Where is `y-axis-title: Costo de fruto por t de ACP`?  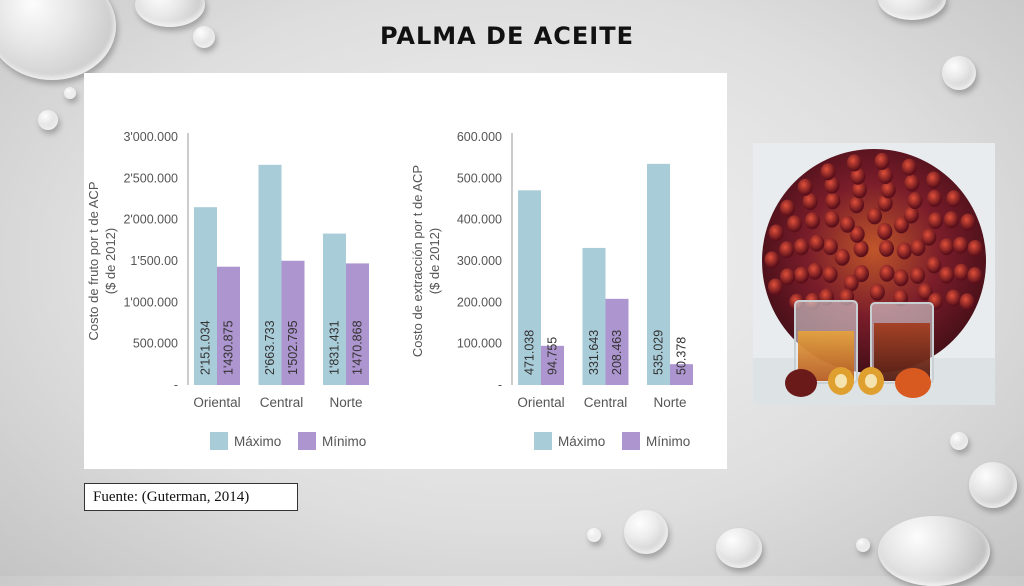
y-axis-title: Costo de fruto por t de ACP is located at coordinates (93, 261).